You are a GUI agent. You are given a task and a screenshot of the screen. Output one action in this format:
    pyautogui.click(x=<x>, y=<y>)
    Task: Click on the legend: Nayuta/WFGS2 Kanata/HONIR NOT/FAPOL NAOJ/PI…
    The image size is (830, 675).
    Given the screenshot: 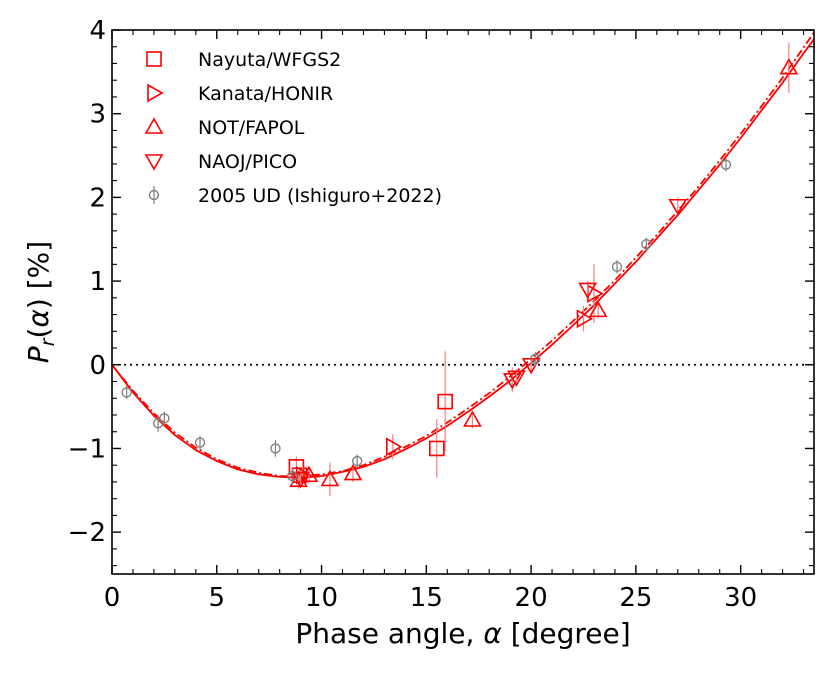 What is the action you would take?
    pyautogui.click(x=293, y=128)
    